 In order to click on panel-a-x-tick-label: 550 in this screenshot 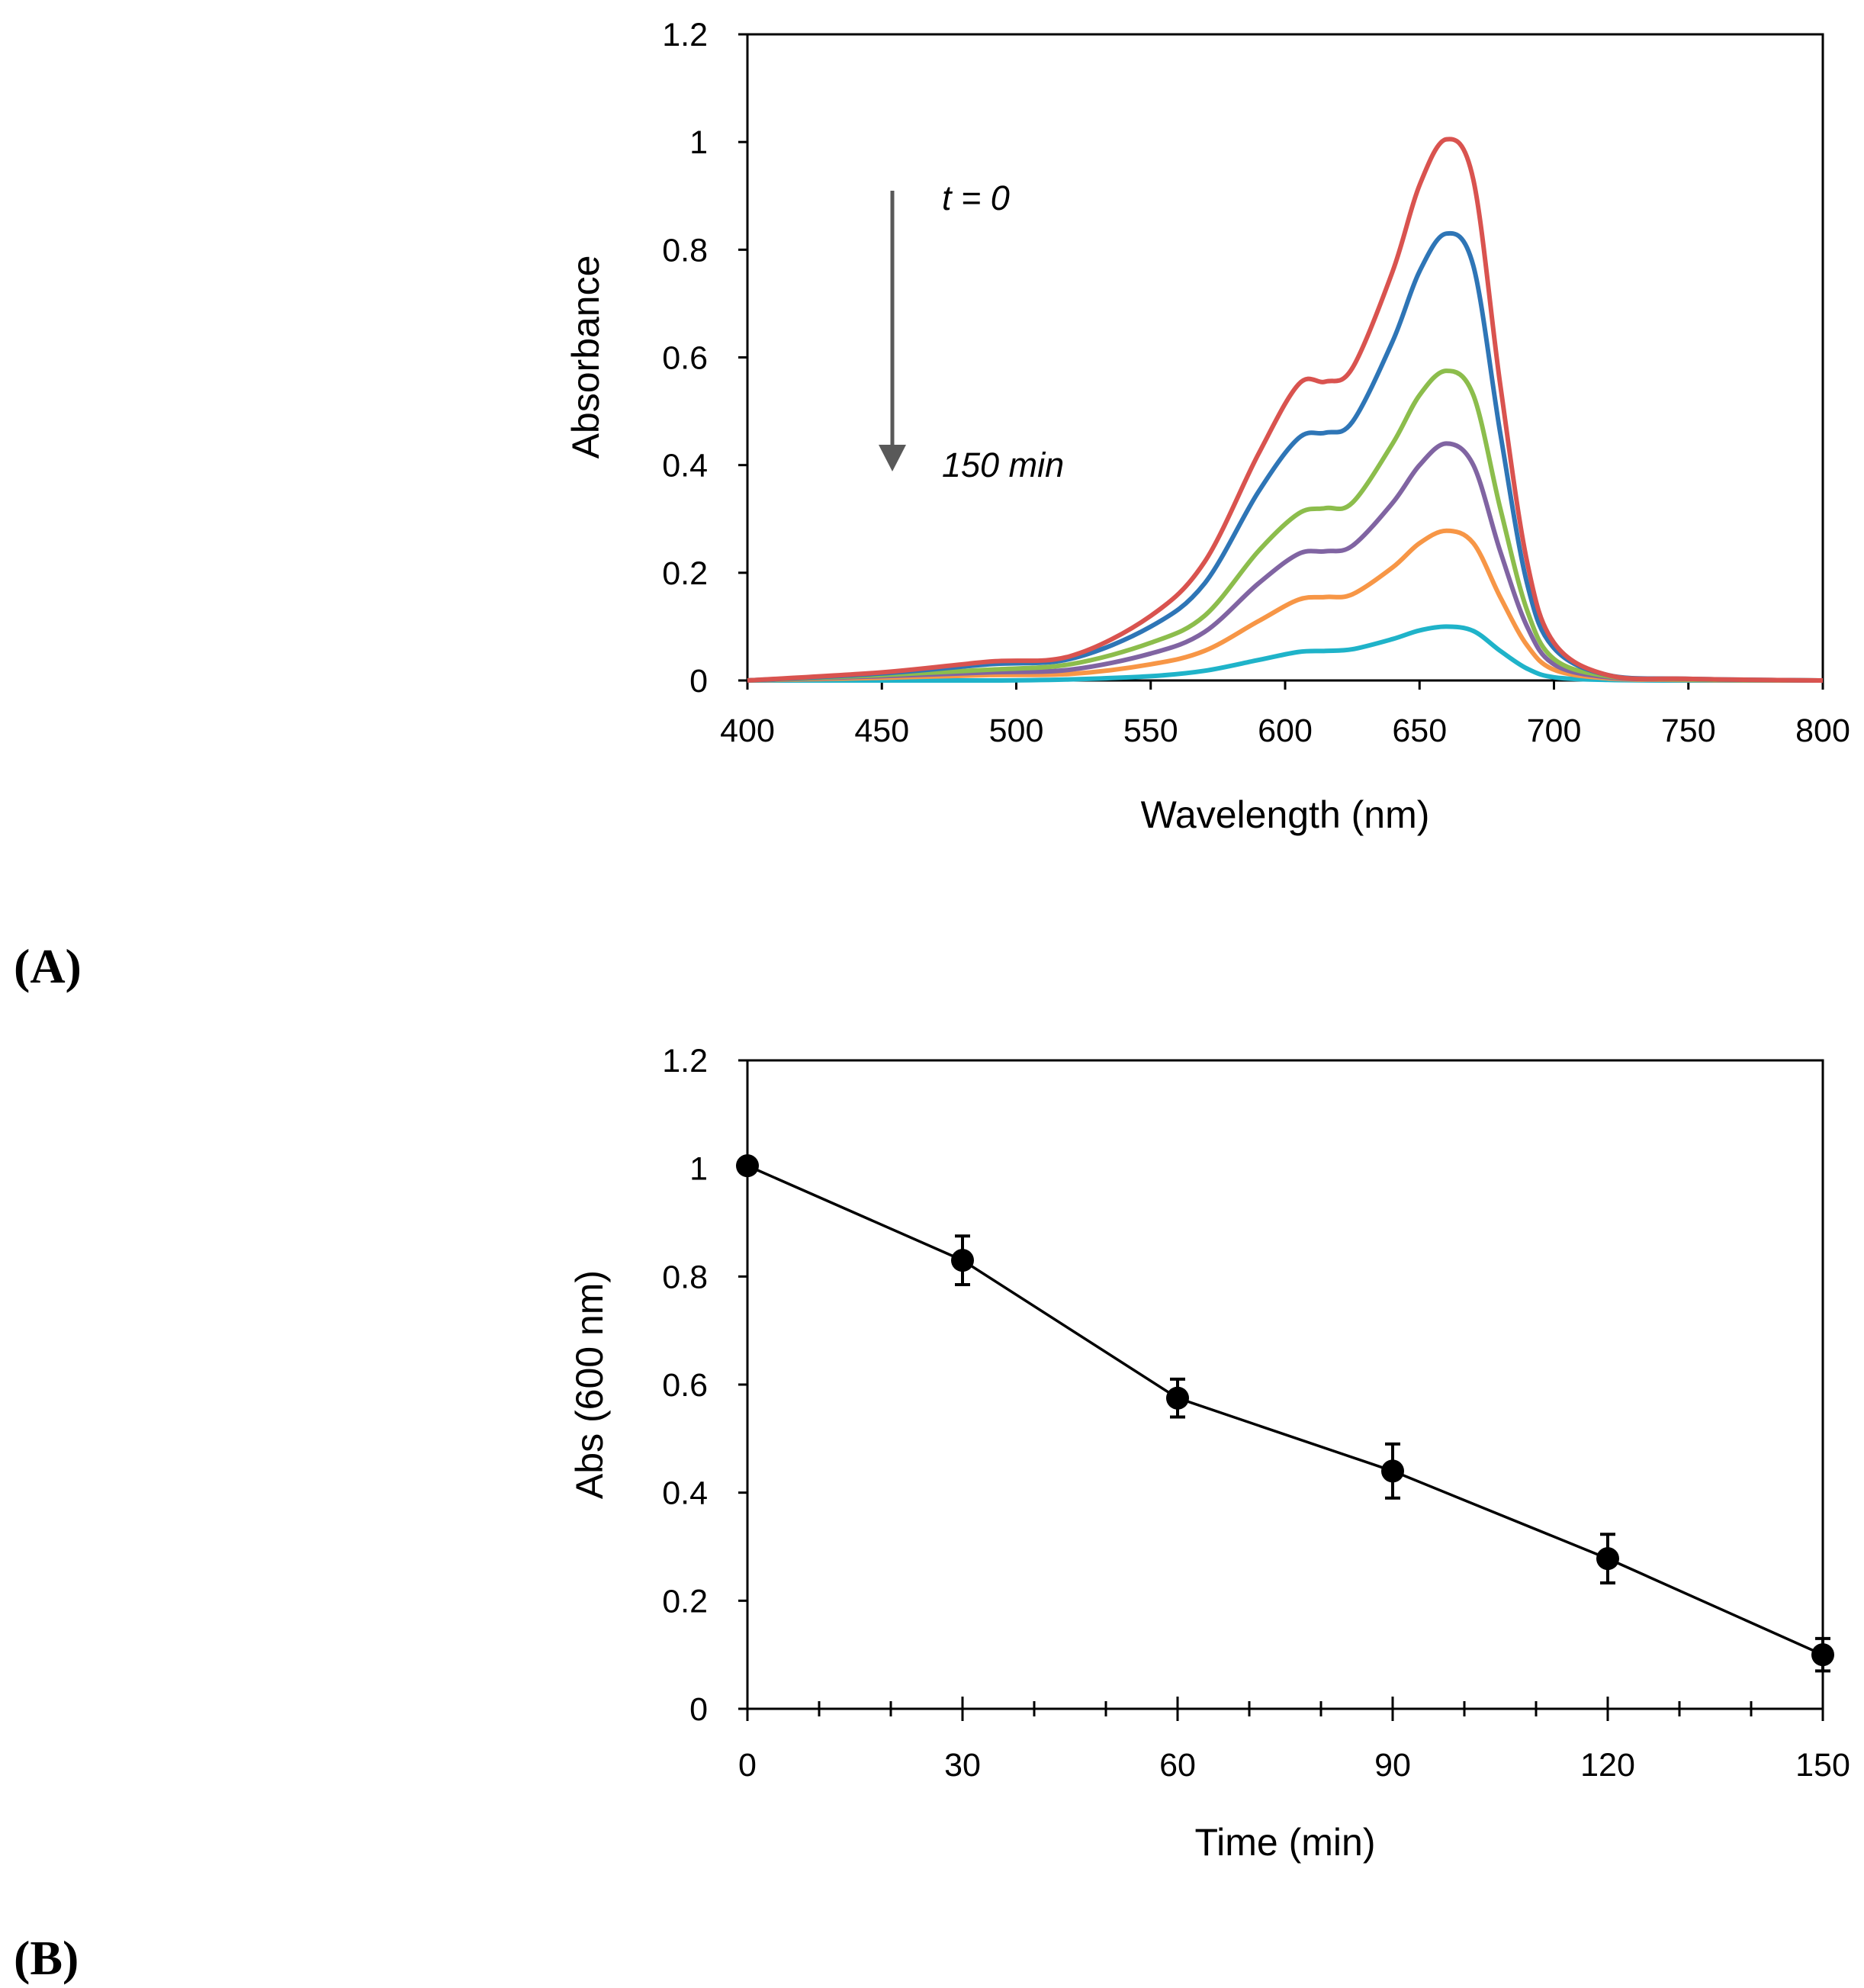, I will do `click(1150, 731)`.